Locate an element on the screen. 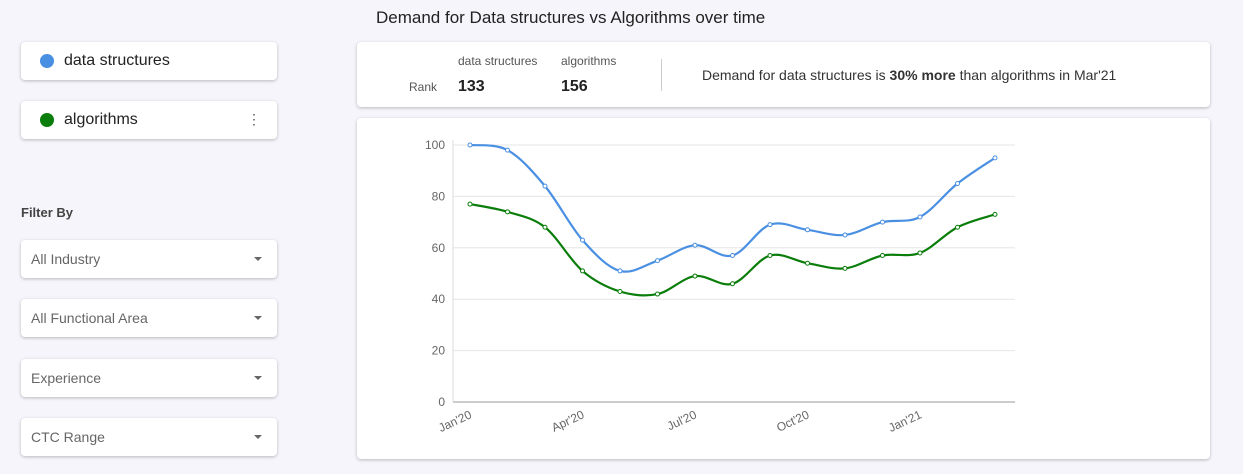  legend-label: data structures is located at coordinates (117, 60).